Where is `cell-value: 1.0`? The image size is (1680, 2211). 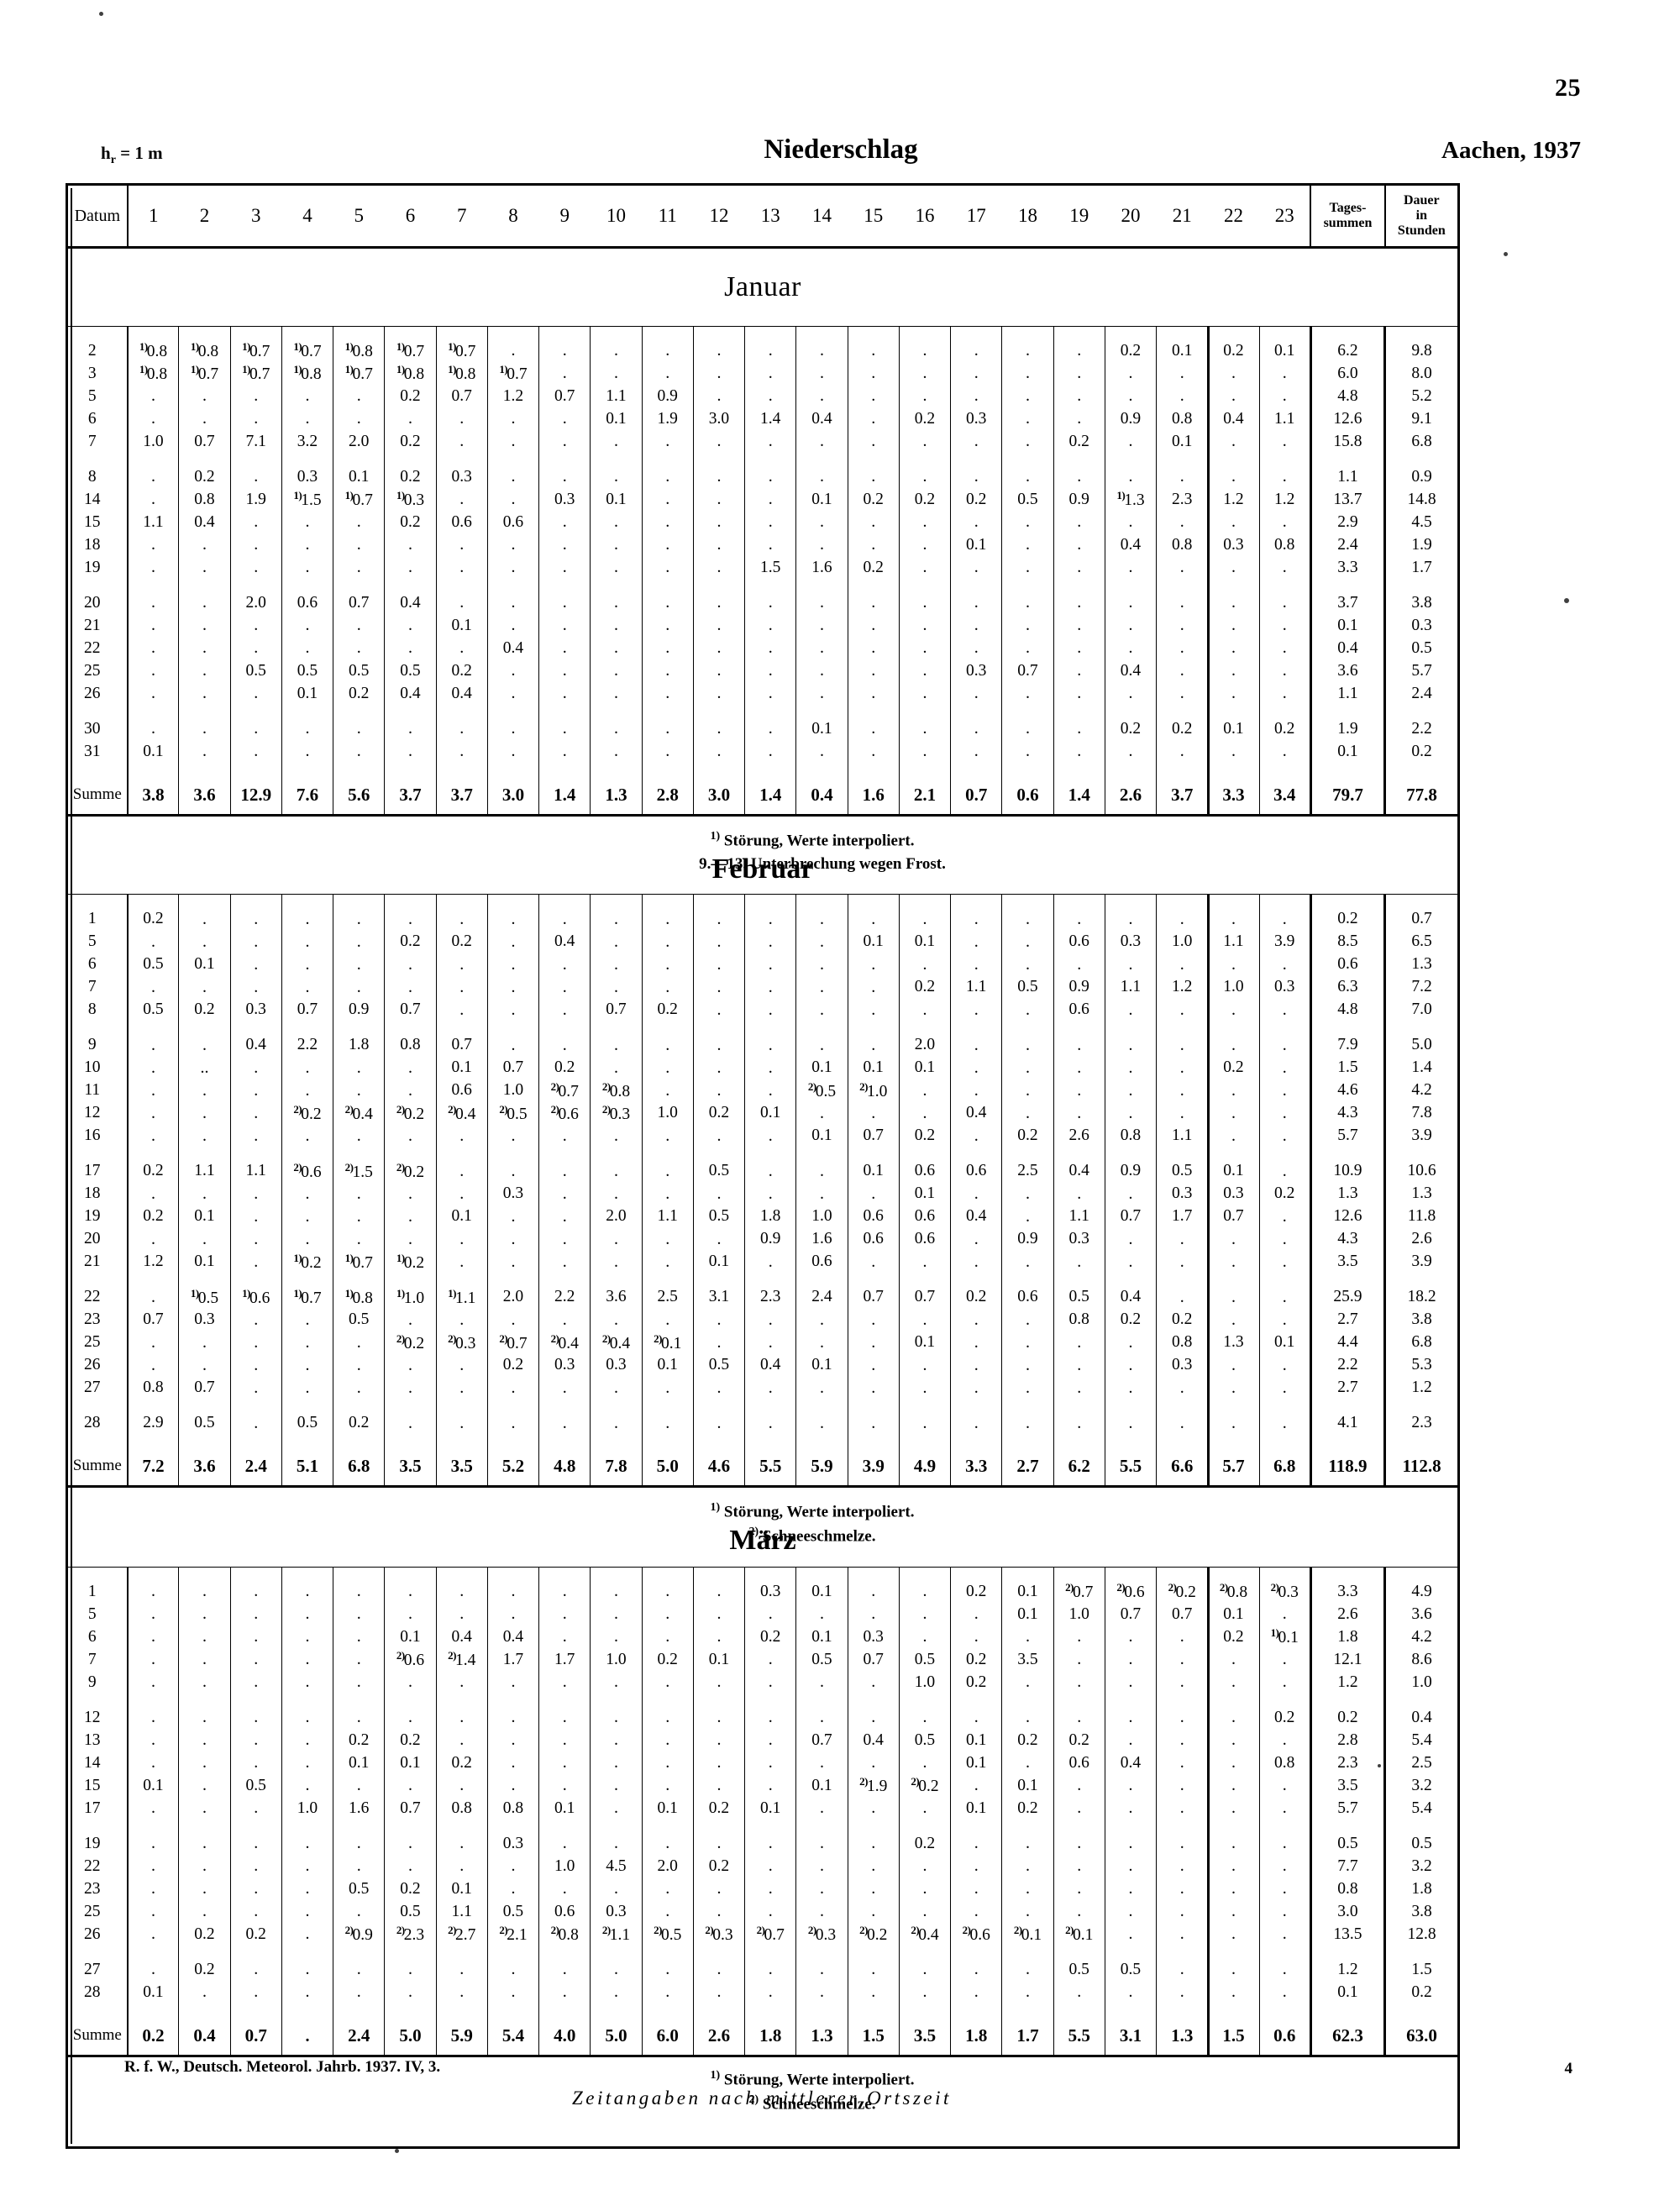
cell-value: 1.0 is located at coordinates (1078, 1613).